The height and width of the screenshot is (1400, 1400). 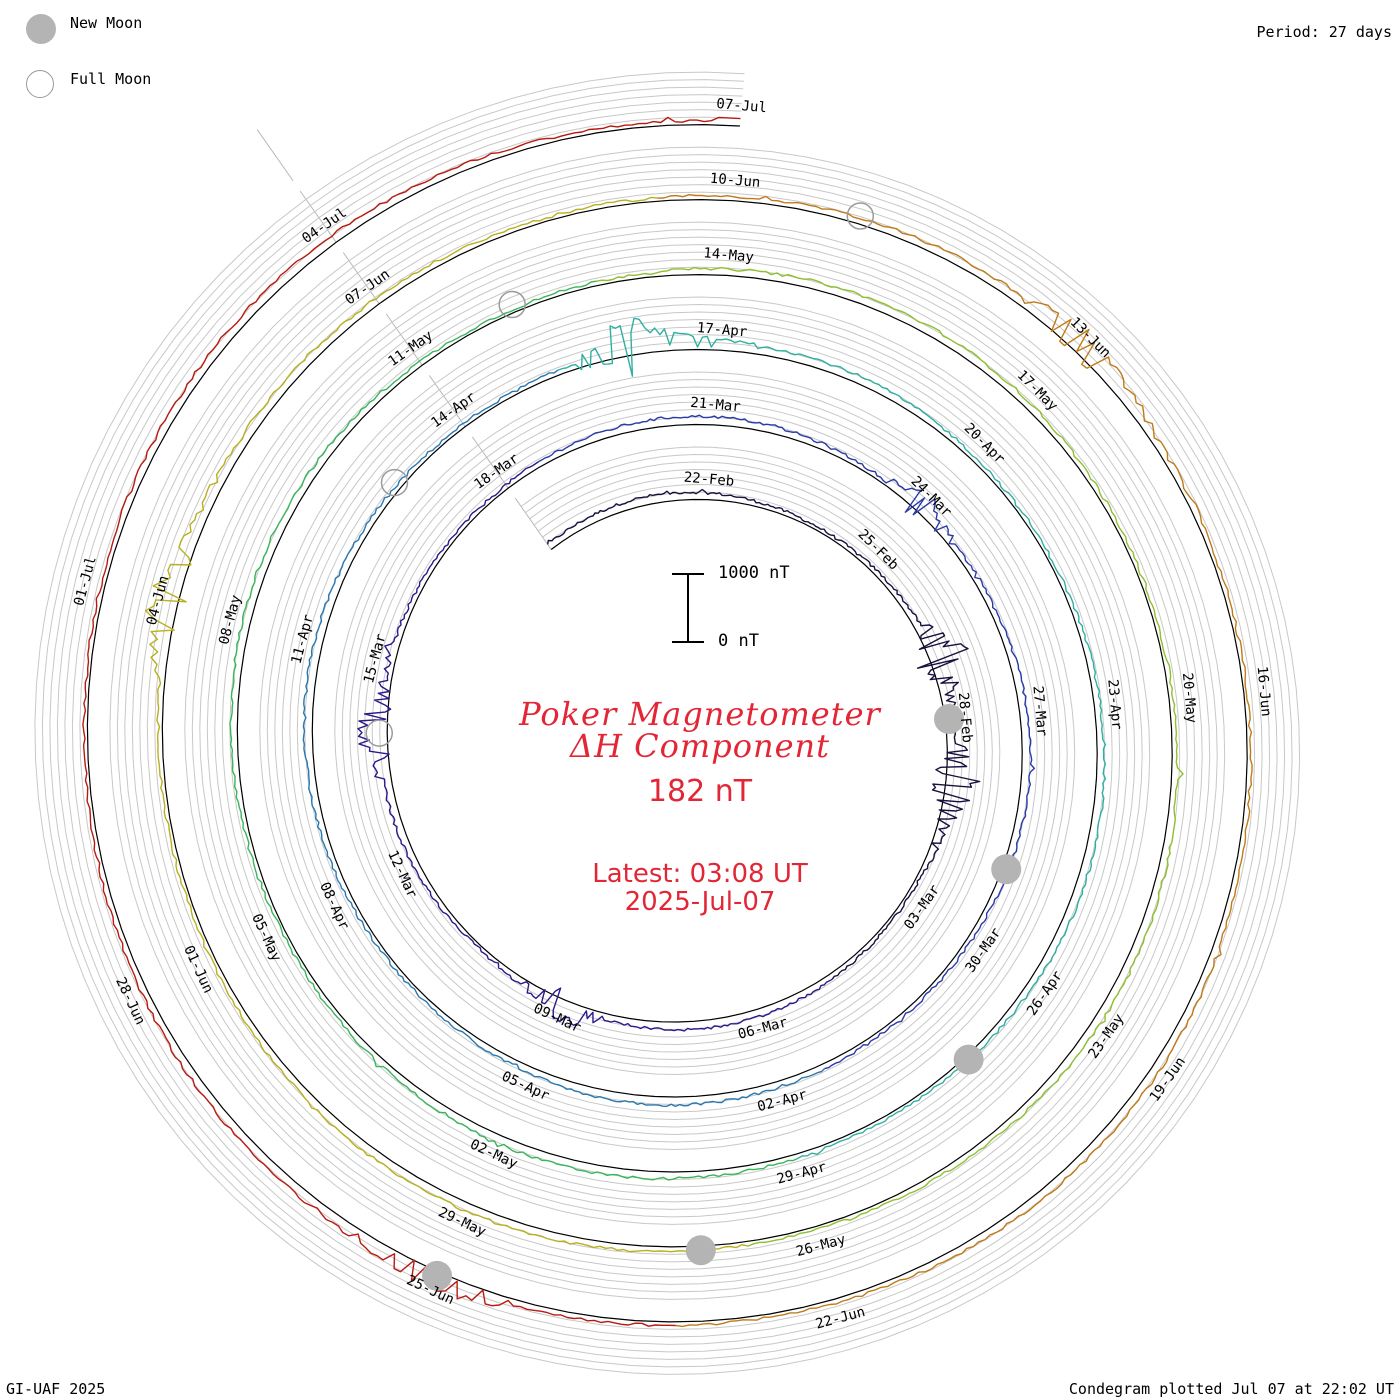 I want to click on date-tick-label: 21-Mar, so click(x=716, y=405).